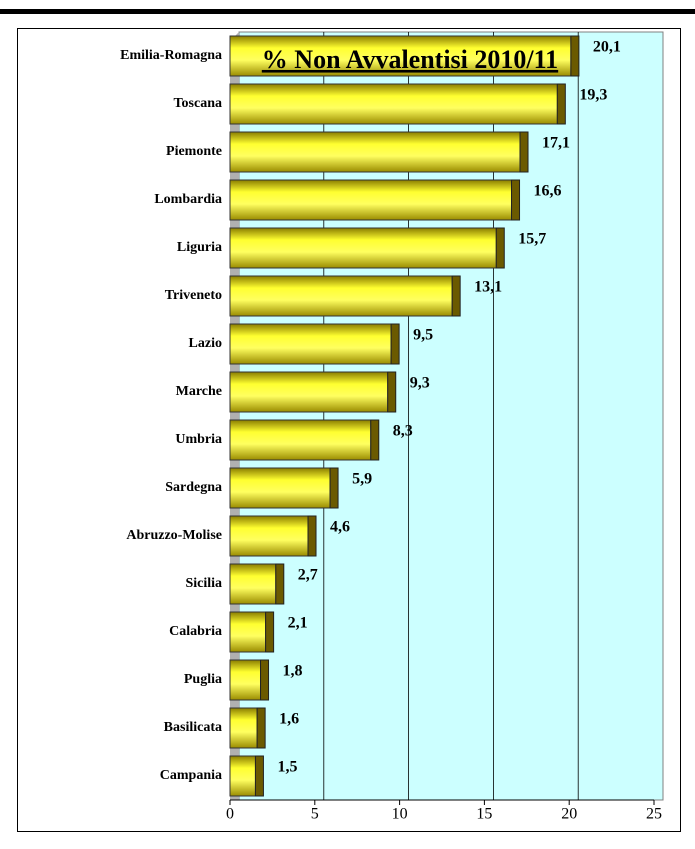 This screenshot has width=695, height=849. I want to click on value-label: 13,1, so click(488, 287).